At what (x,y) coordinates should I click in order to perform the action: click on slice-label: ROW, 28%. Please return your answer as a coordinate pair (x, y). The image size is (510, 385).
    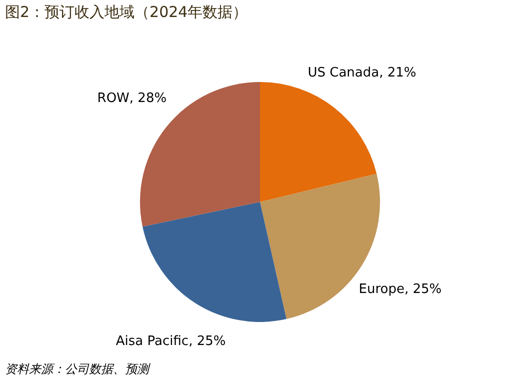
    Looking at the image, I should click on (132, 98).